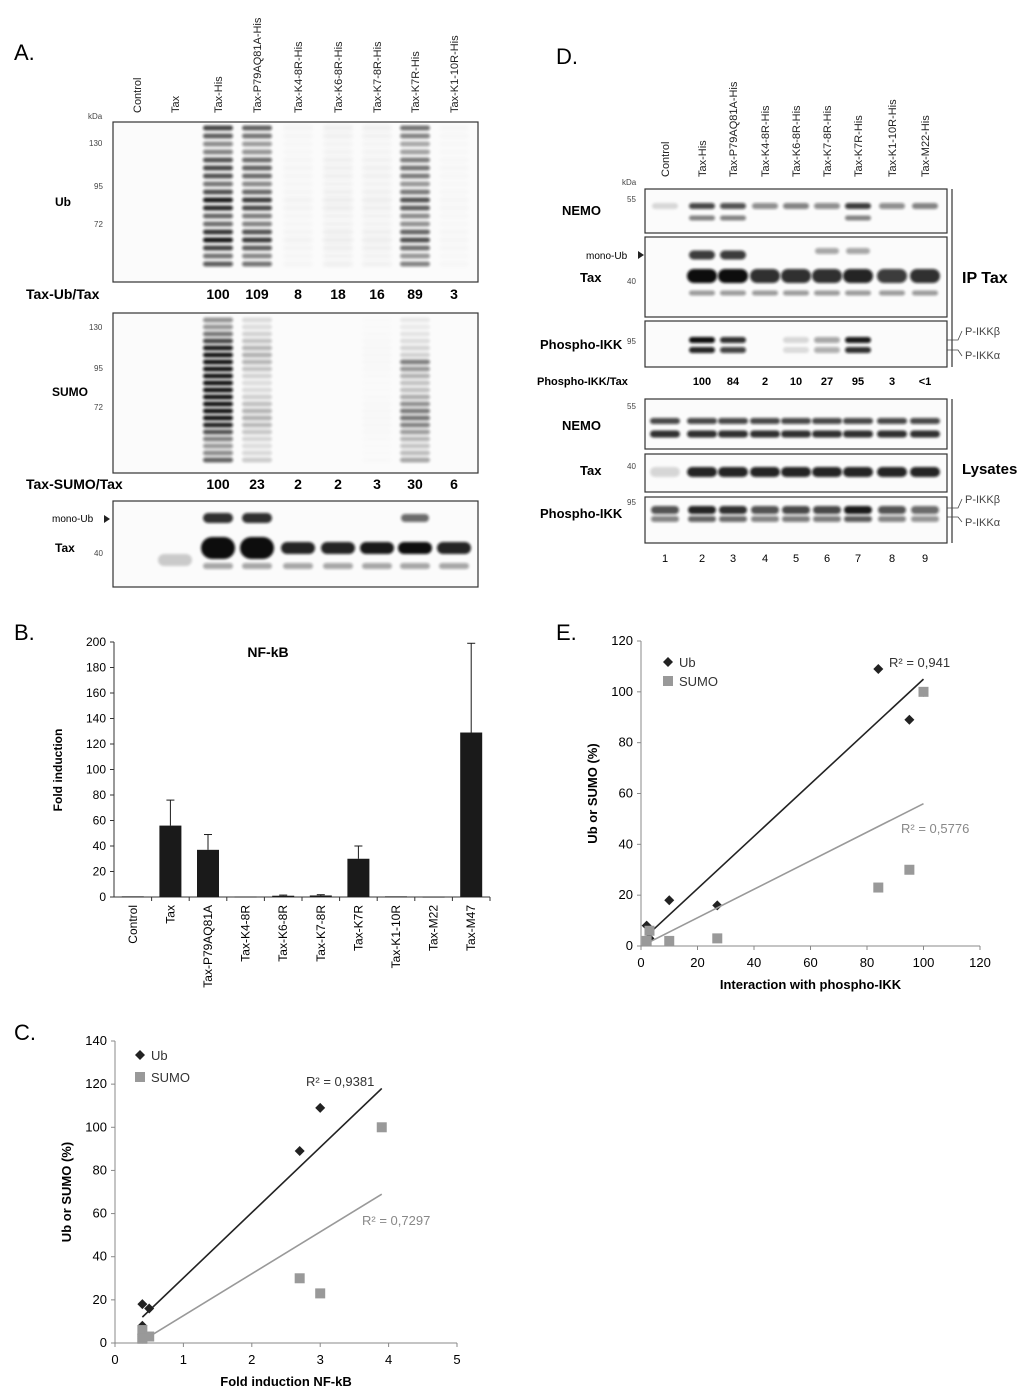 This screenshot has height=1391, width=1024. I want to click on lane-label: Tax-P79AQ81A-His, so click(734, 129).